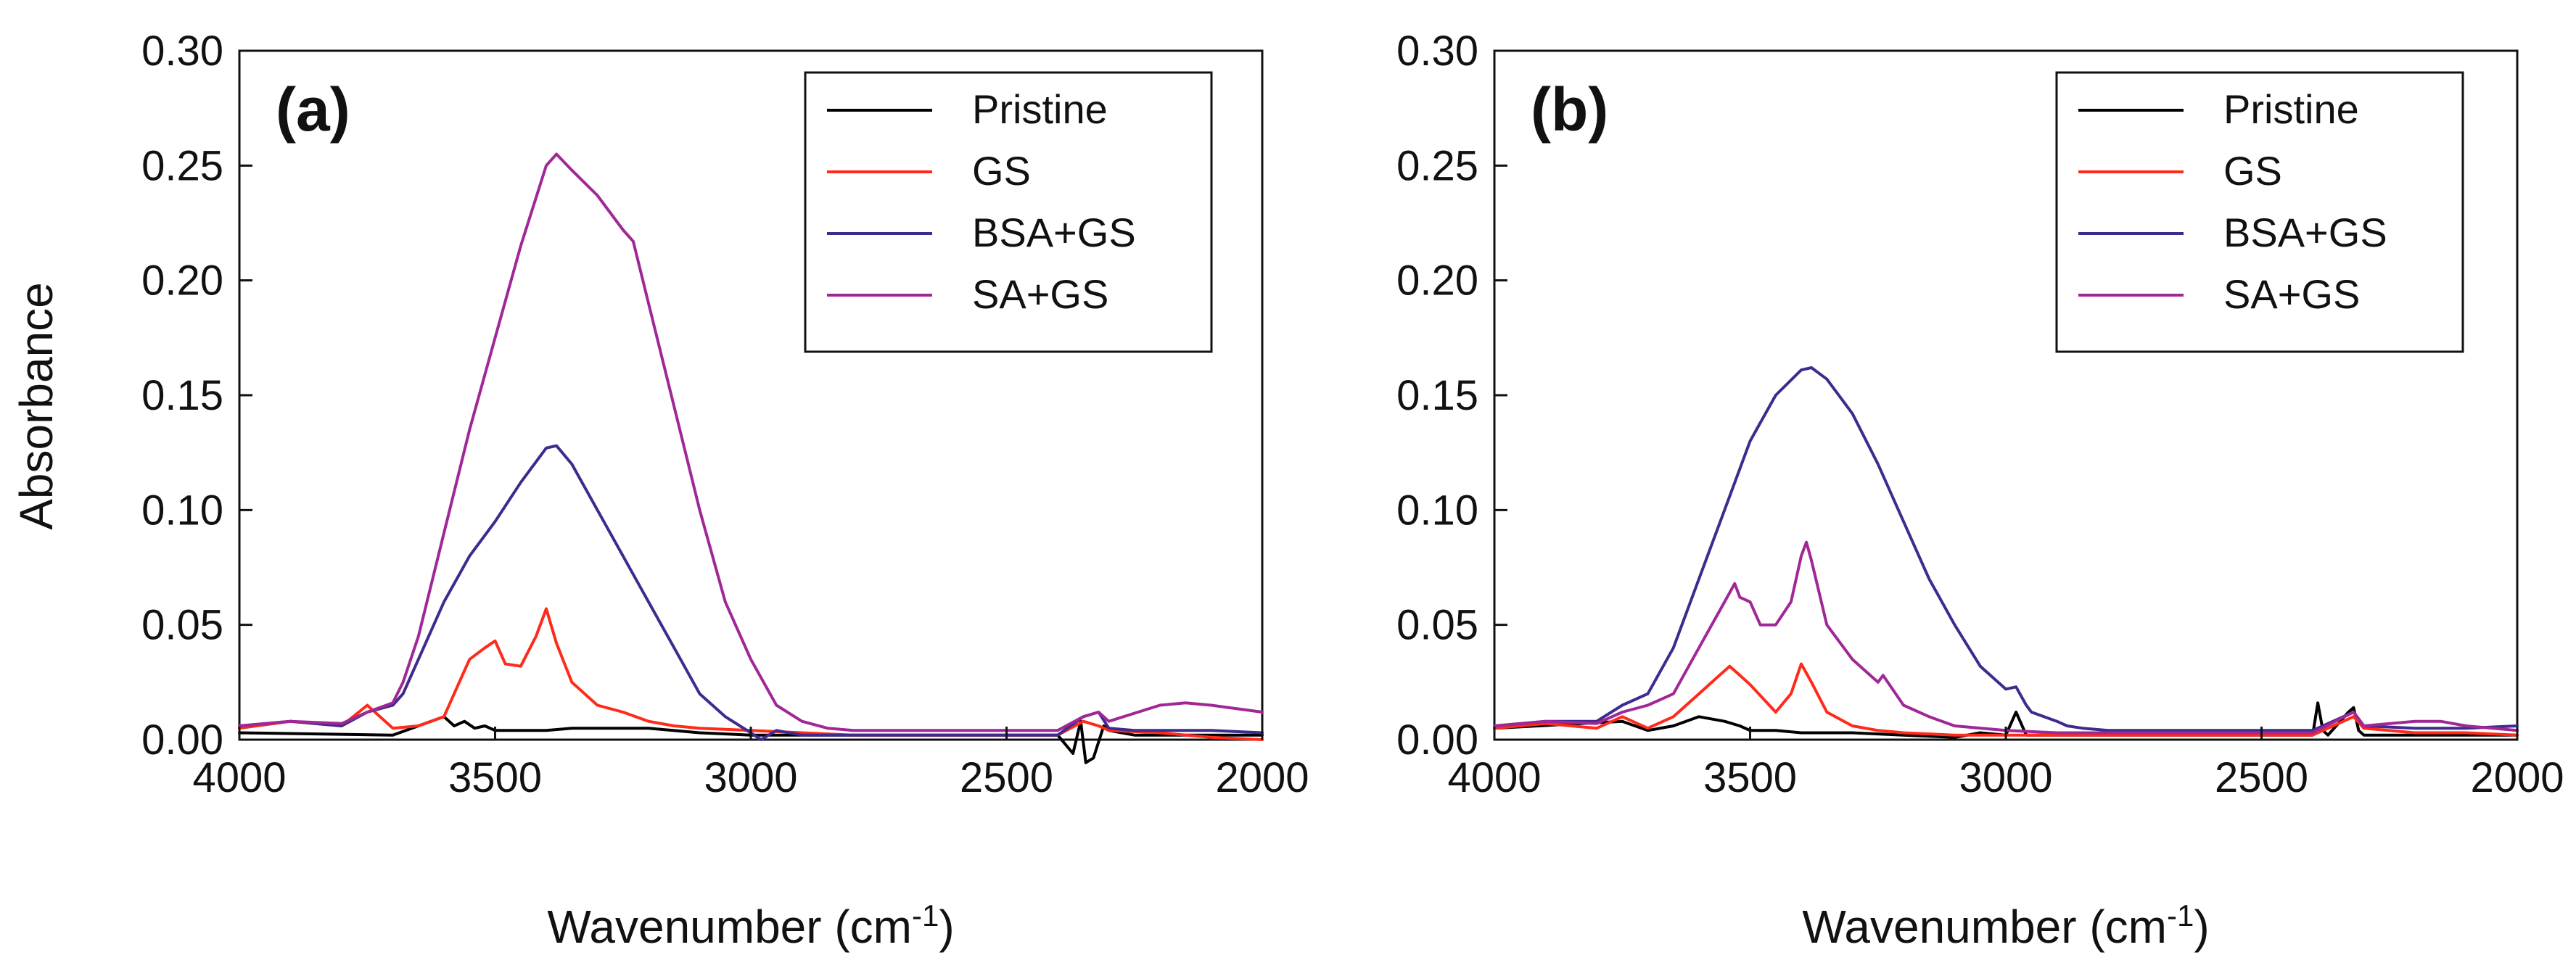  What do you see at coordinates (2006, 637) in the screenshot?
I see `series-sa-gs` at bounding box center [2006, 637].